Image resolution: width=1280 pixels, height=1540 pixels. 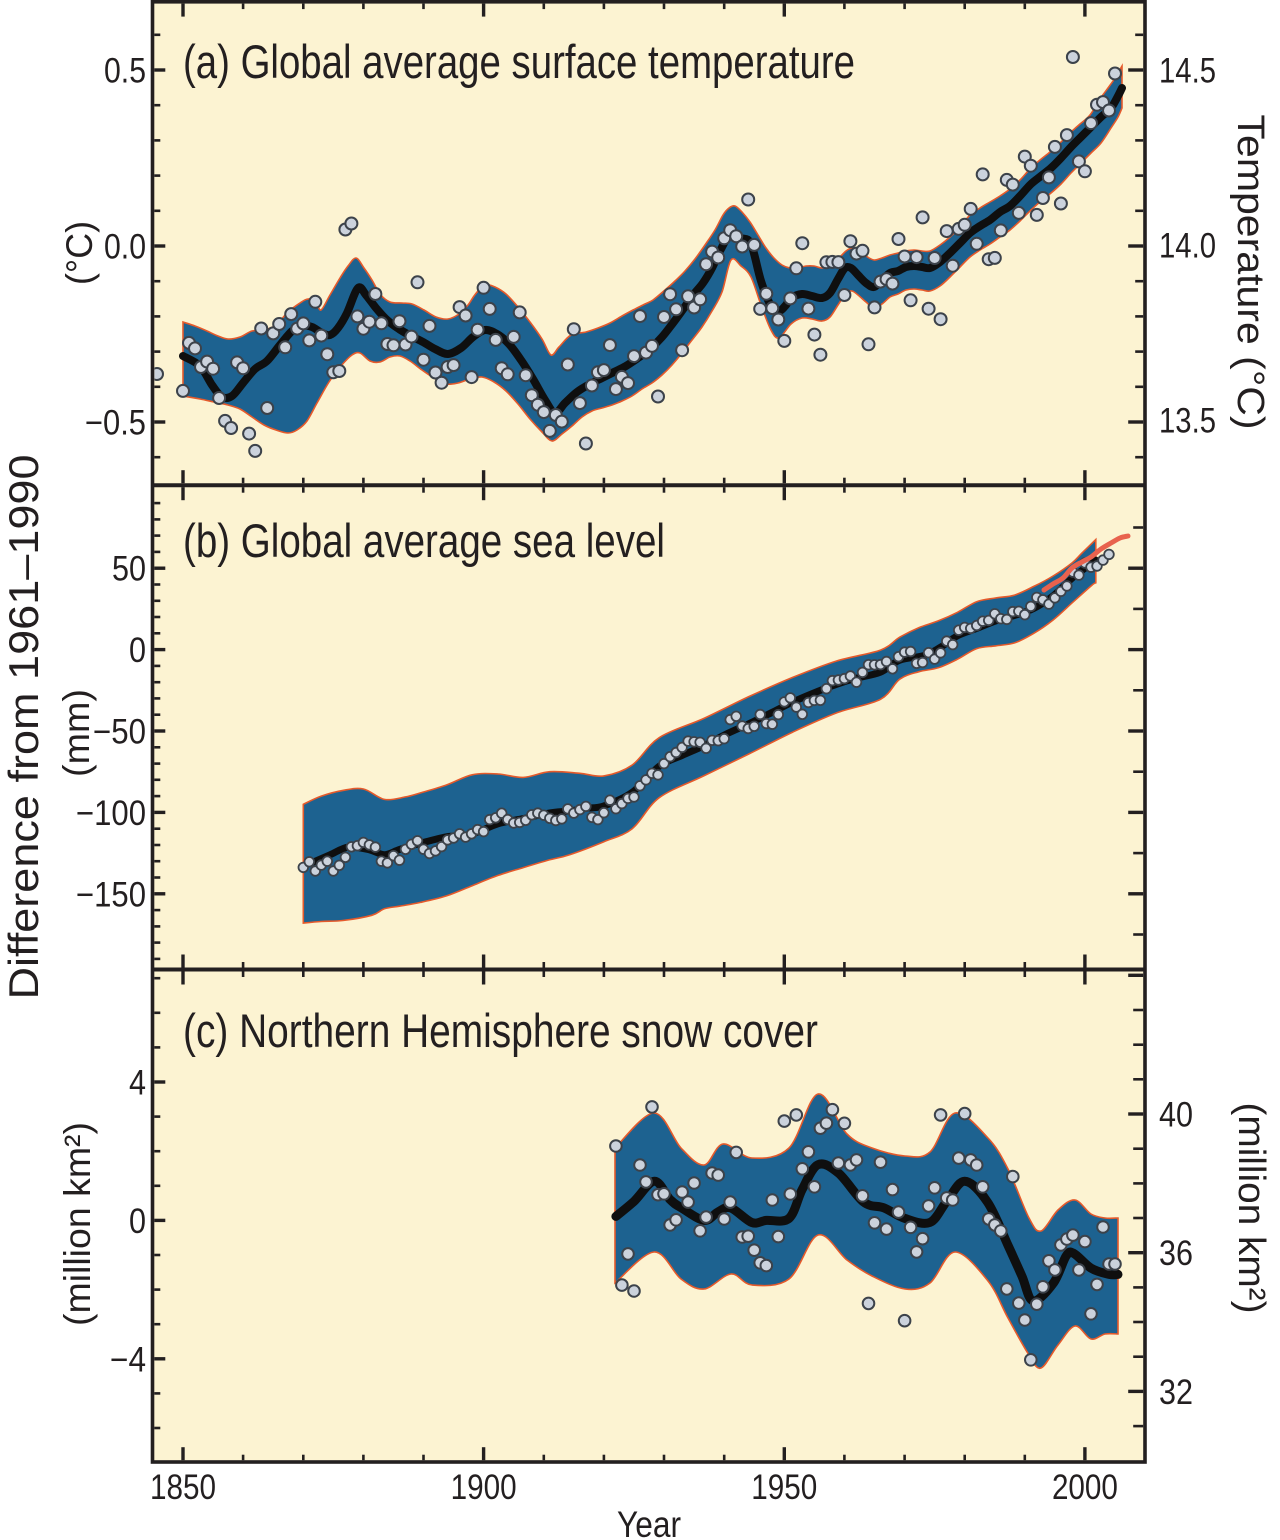 What do you see at coordinates (137, 1083) in the screenshot?
I see `svg-text: 4` at bounding box center [137, 1083].